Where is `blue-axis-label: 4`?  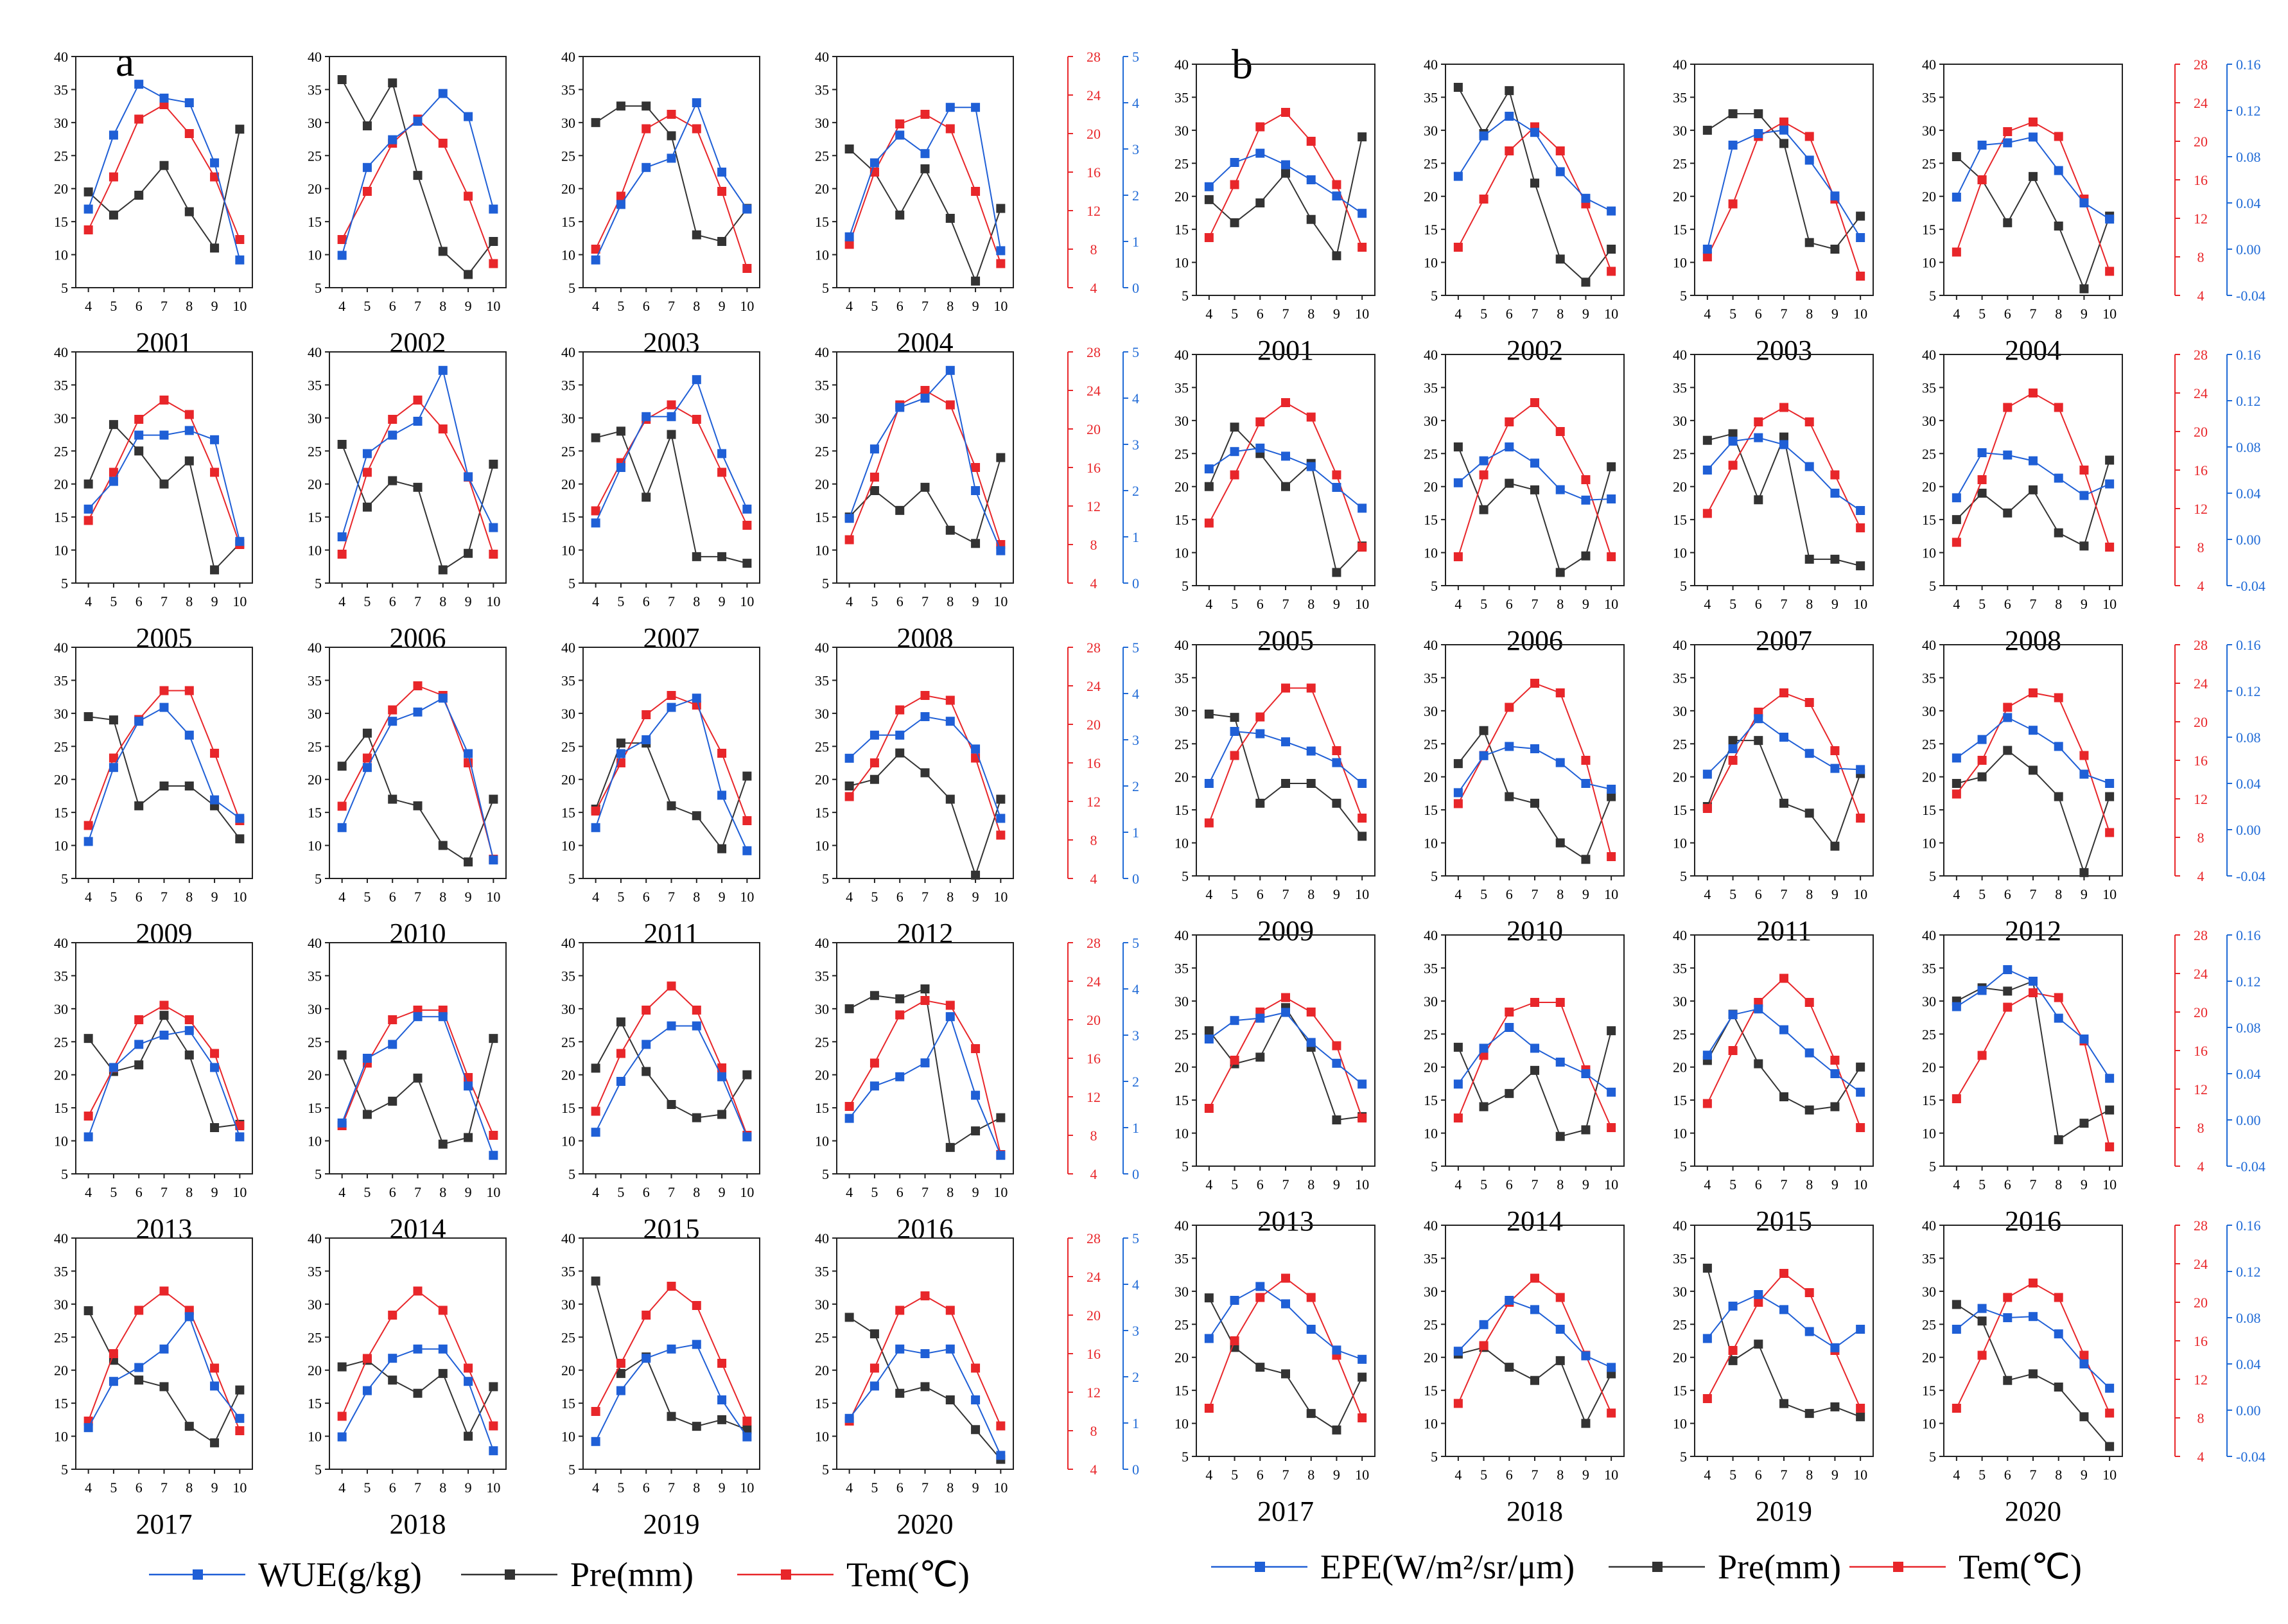 blue-axis-label: 4 is located at coordinates (1135, 989).